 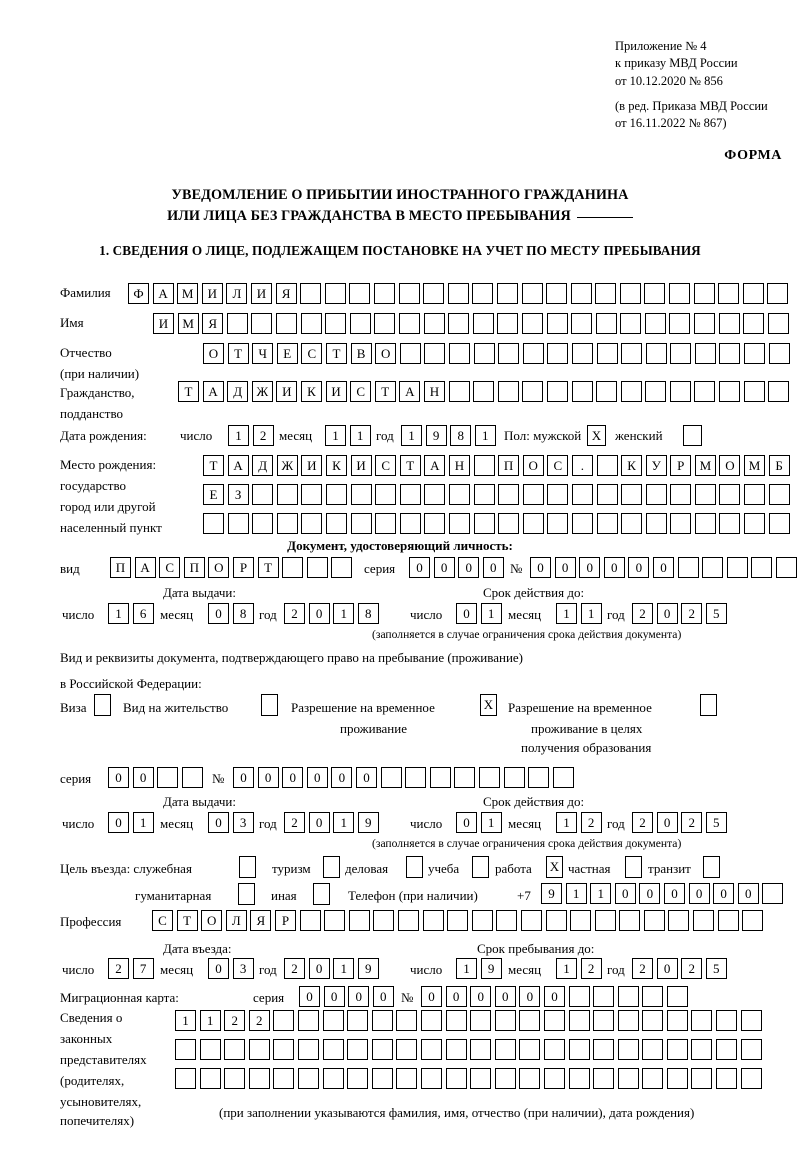 I want to click on char-cell: 9, so click(x=368, y=968).